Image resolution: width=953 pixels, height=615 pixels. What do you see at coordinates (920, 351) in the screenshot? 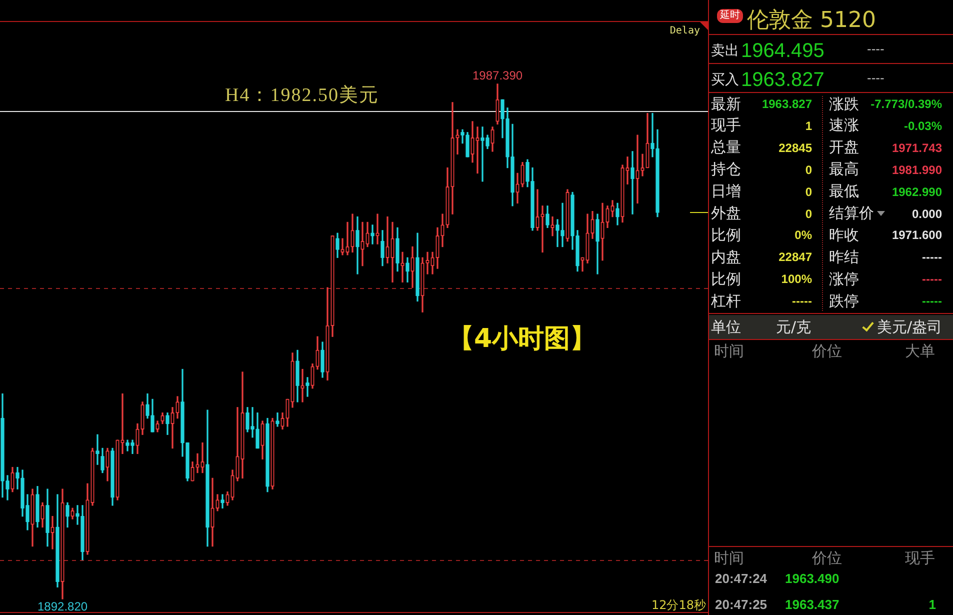
I see `text: 大单` at bounding box center [920, 351].